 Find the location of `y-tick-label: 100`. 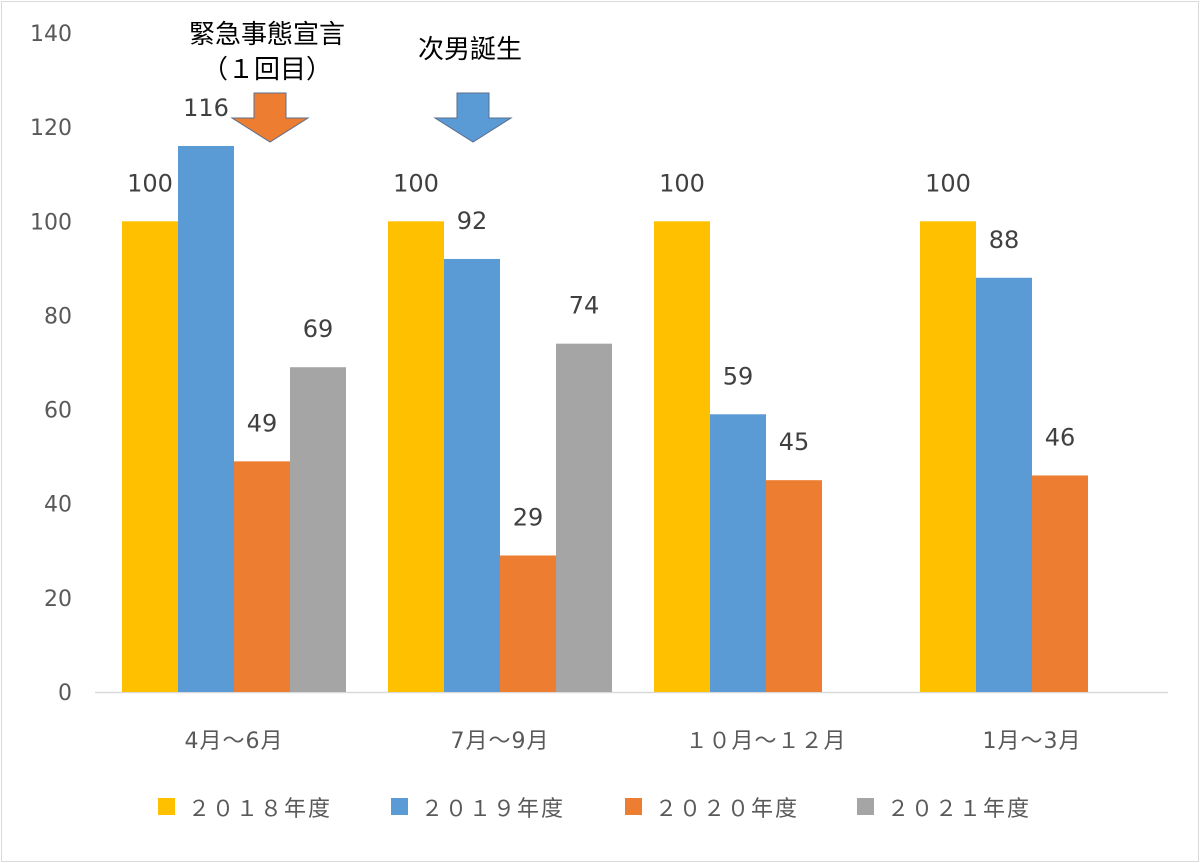

y-tick-label: 100 is located at coordinates (51, 222).